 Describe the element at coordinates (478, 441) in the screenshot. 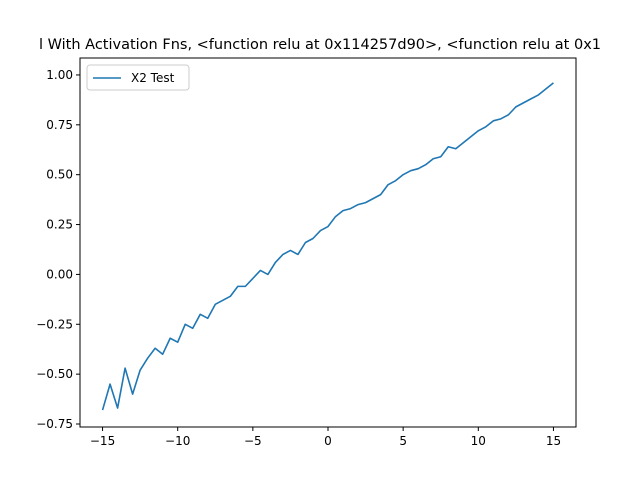

I see `x-tick-label: 10` at that location.